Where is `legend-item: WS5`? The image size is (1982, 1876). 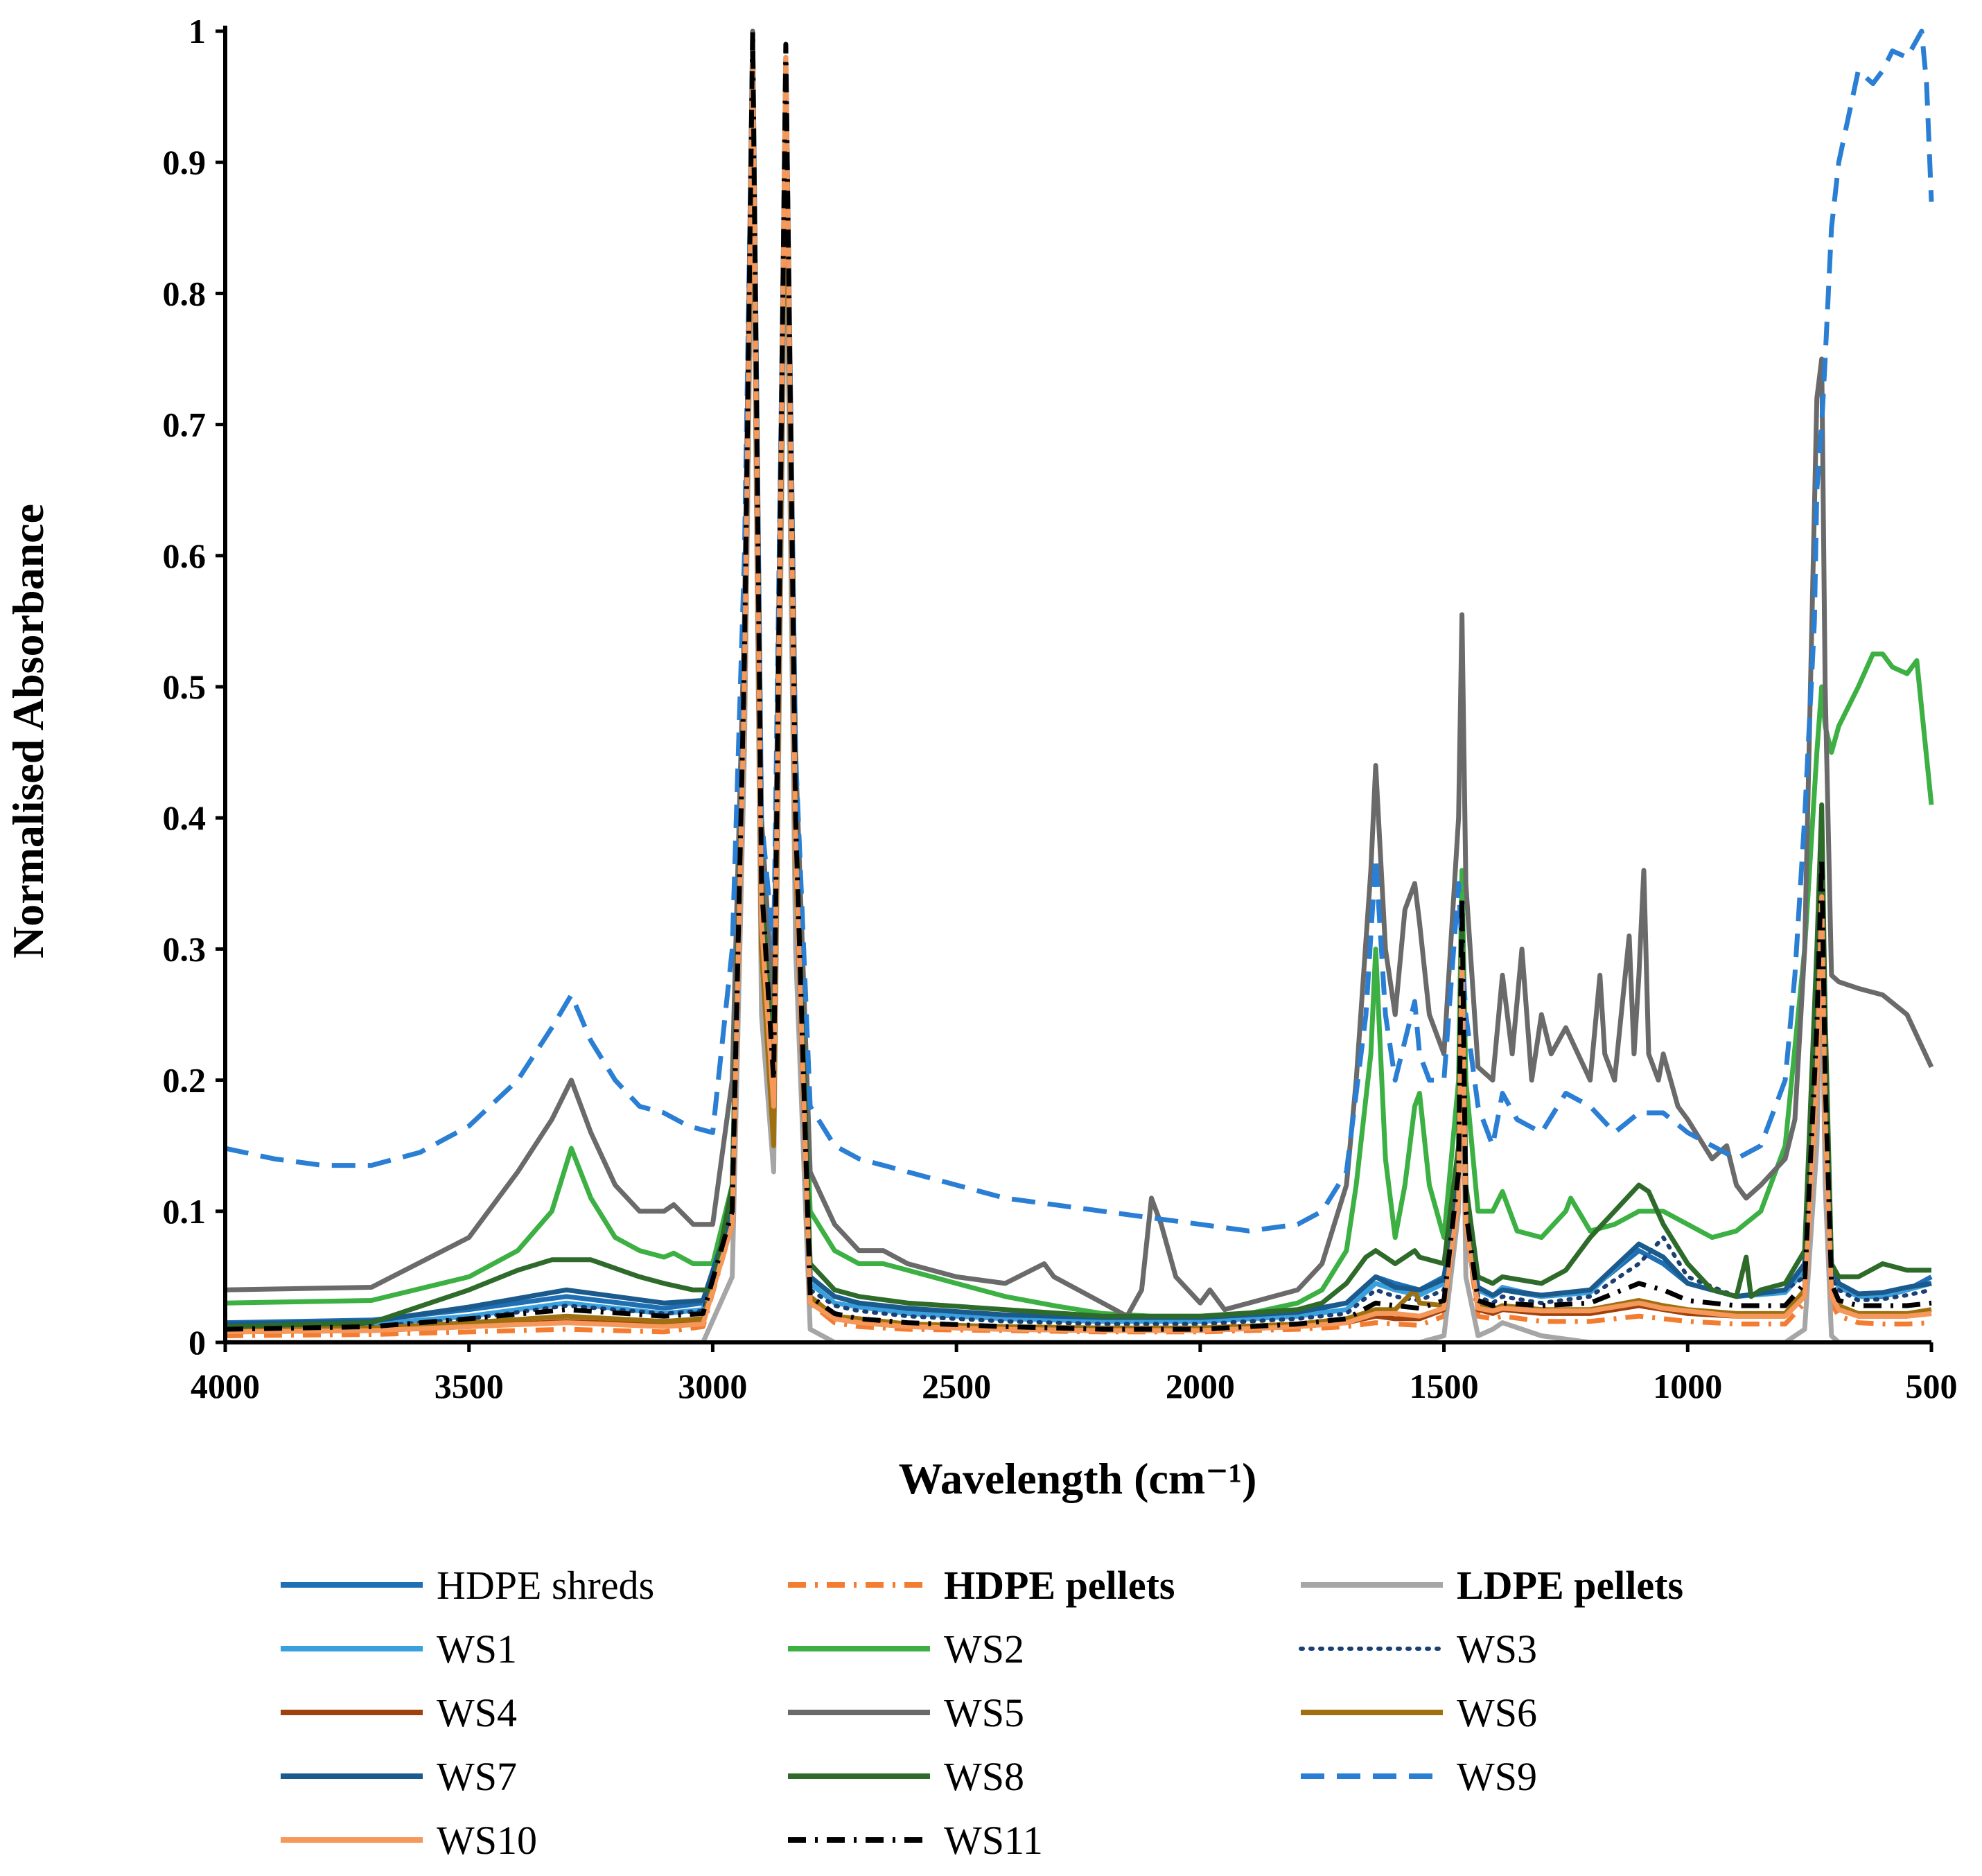 legend-item: WS5 is located at coordinates (906, 1713).